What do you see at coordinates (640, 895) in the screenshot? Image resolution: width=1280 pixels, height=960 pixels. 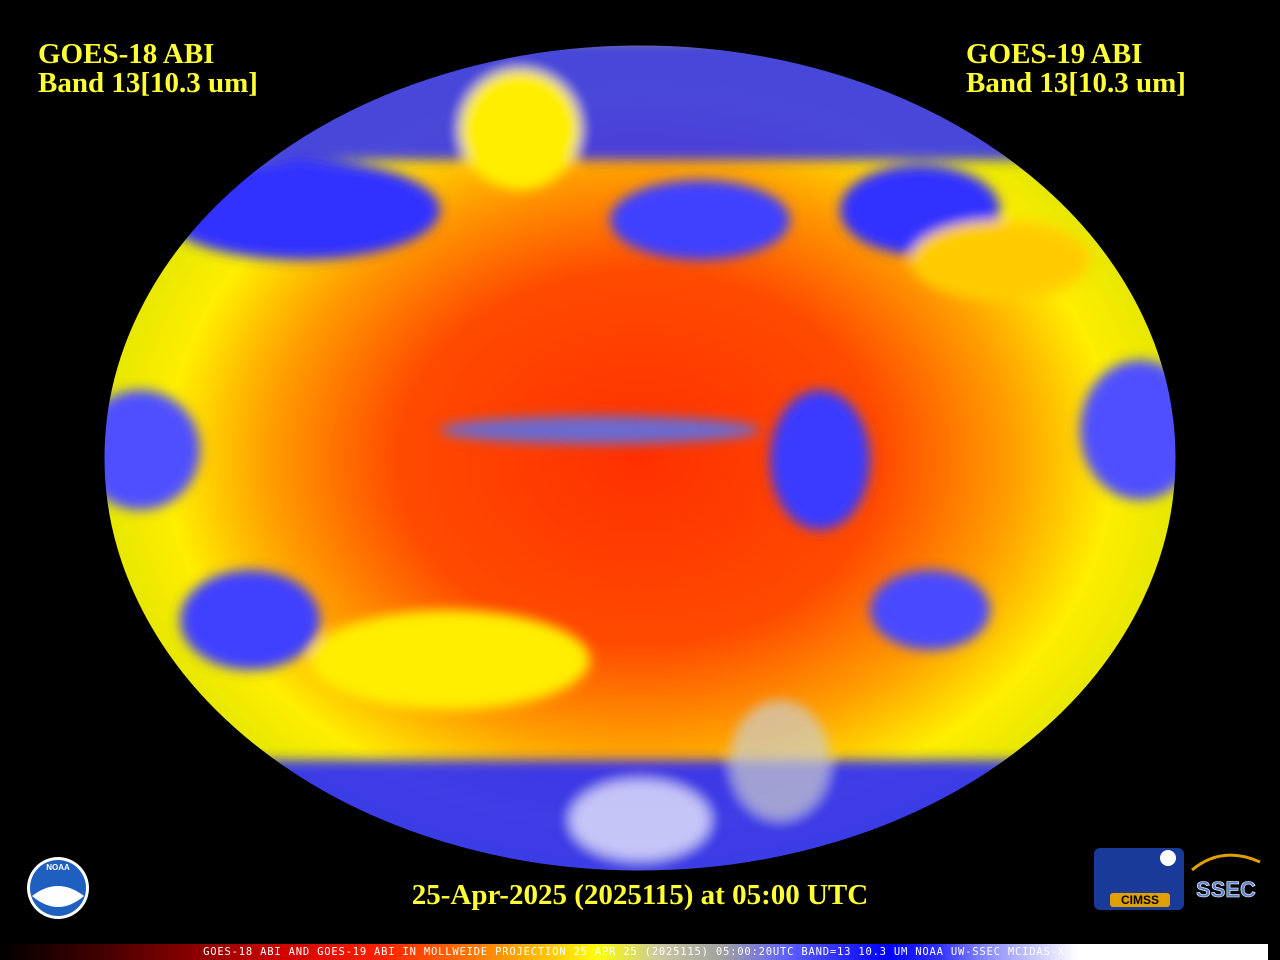 I see `timestamp: 25-Apr-2025 (2025115) at 05:00 UTC` at bounding box center [640, 895].